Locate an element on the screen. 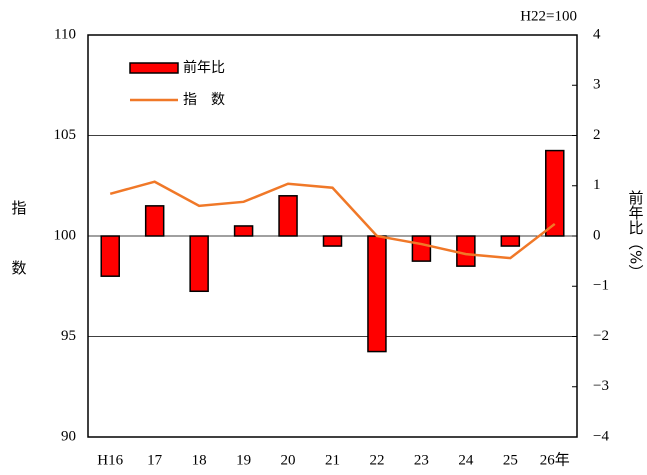 The height and width of the screenshot is (475, 647). y2-tick-label: 0 is located at coordinates (597, 235).